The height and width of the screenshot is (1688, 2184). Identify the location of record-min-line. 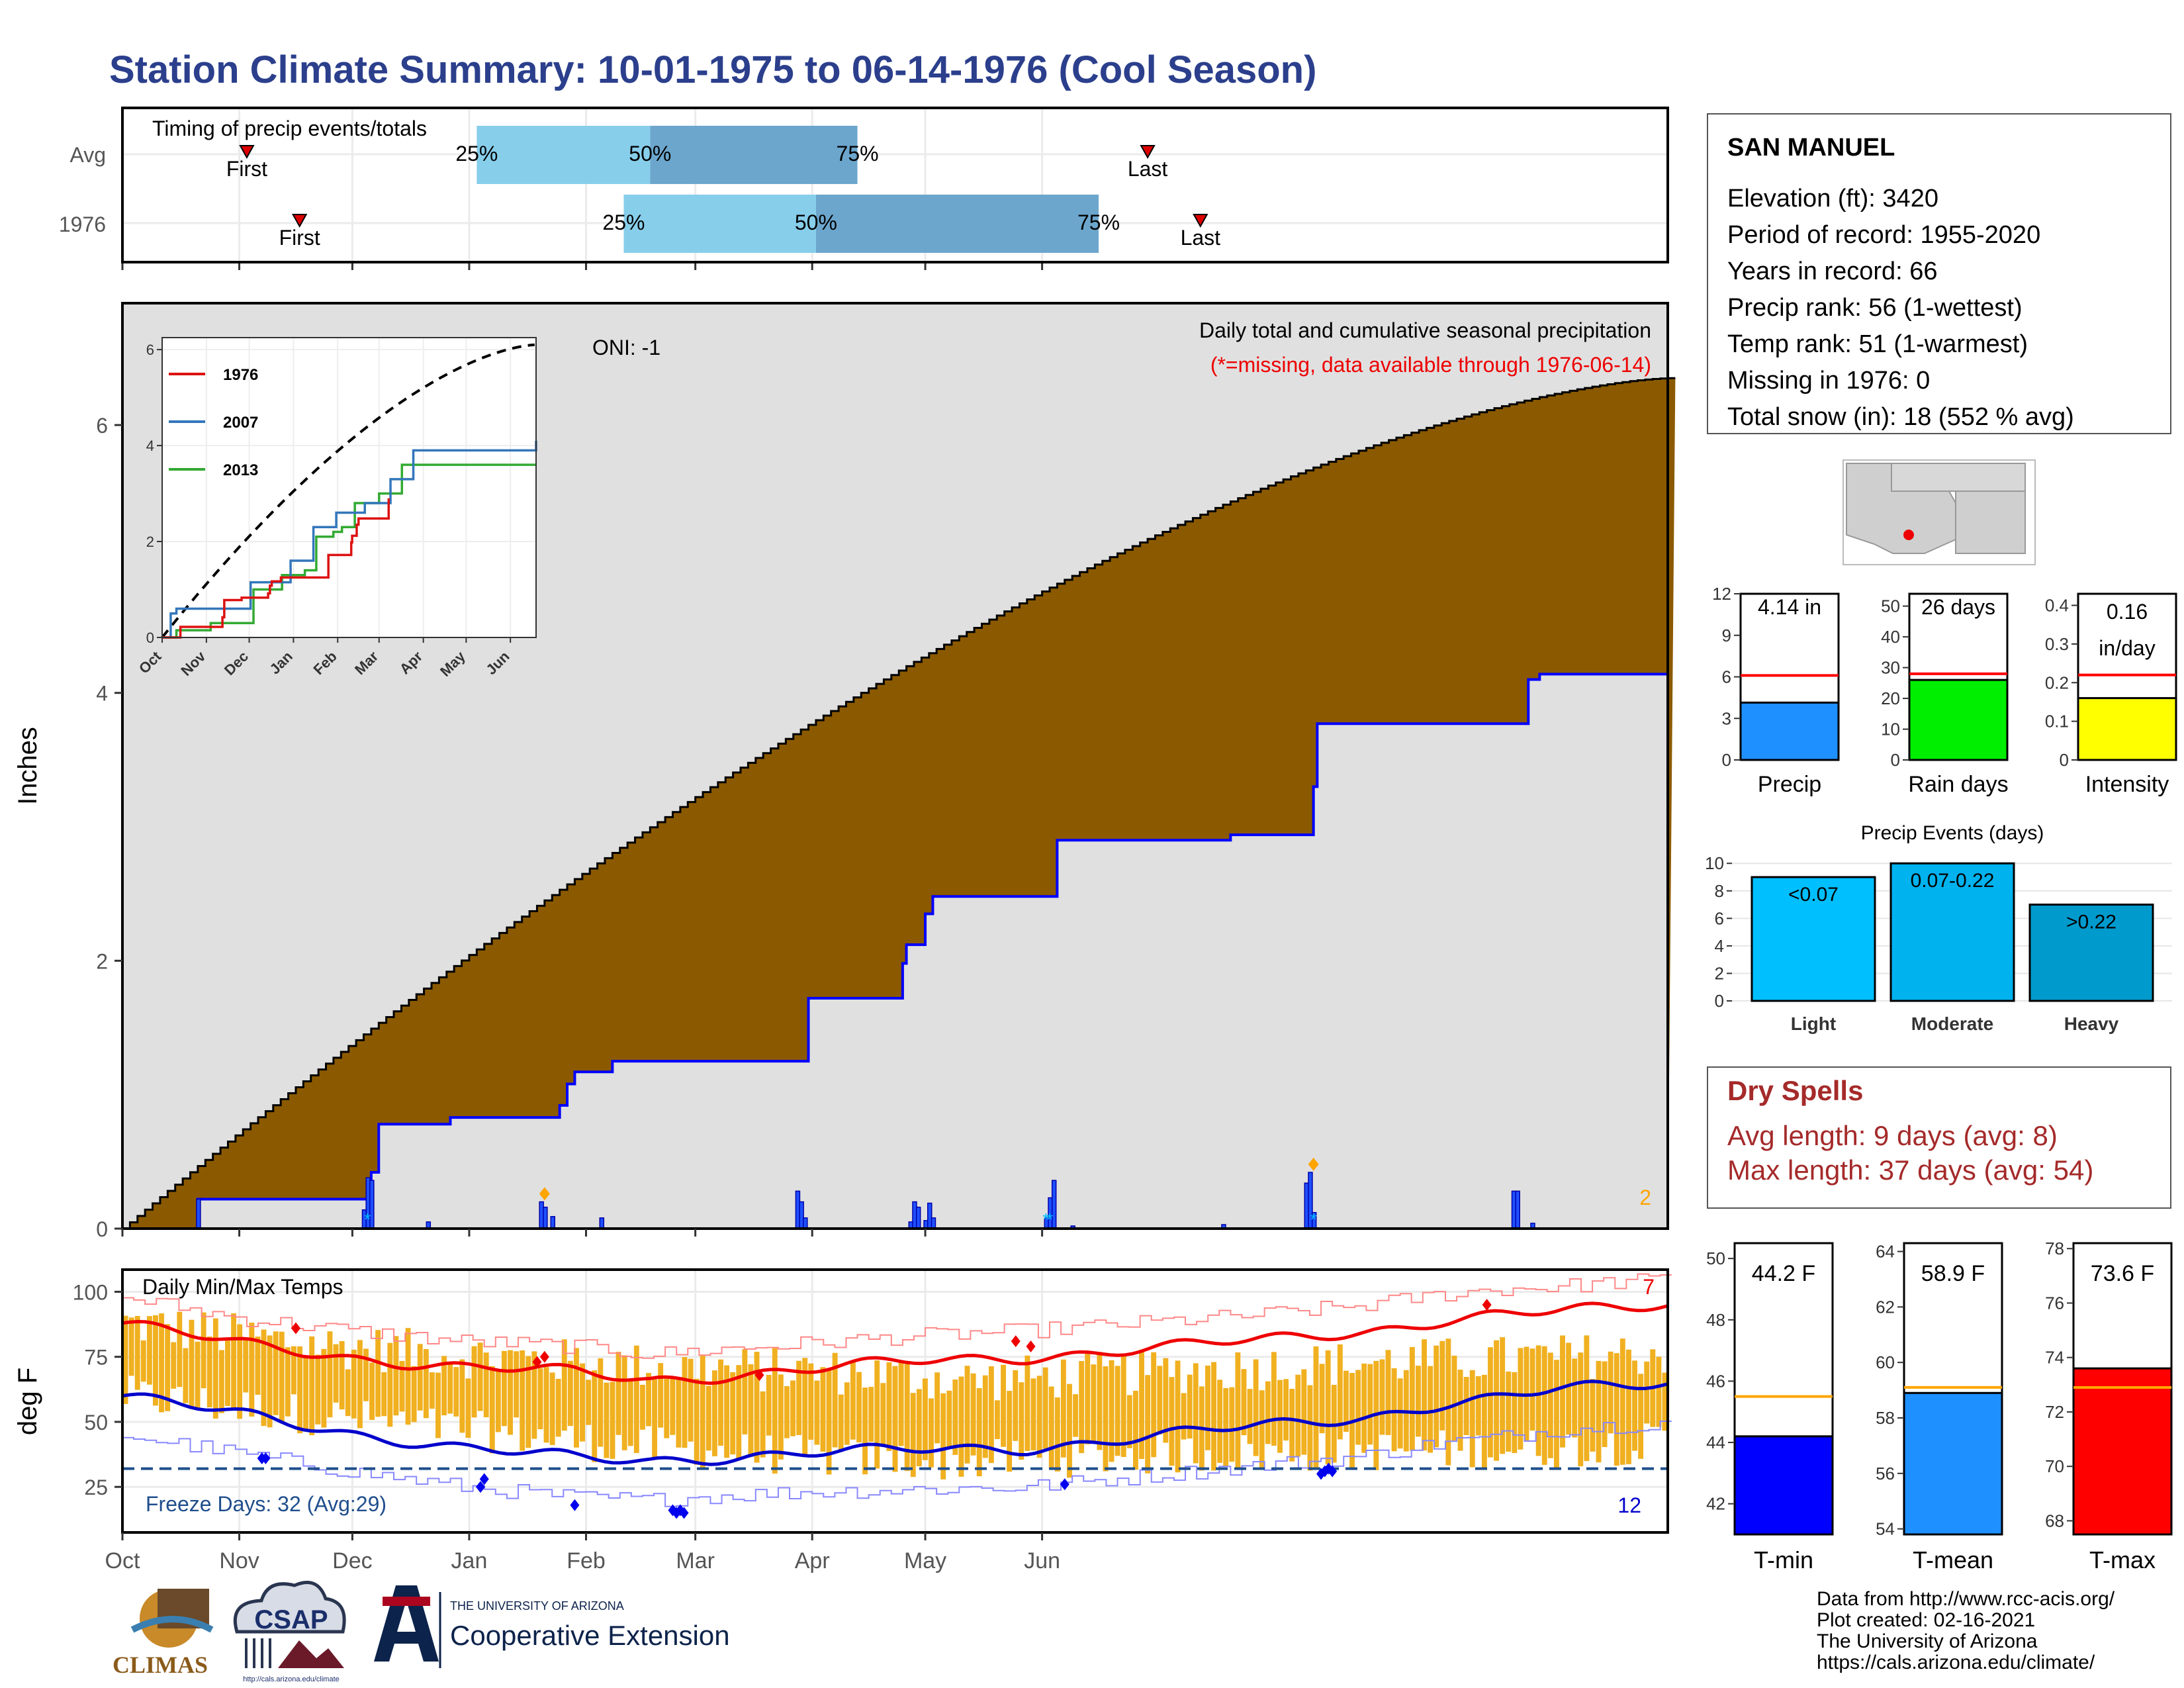
(897, 1464).